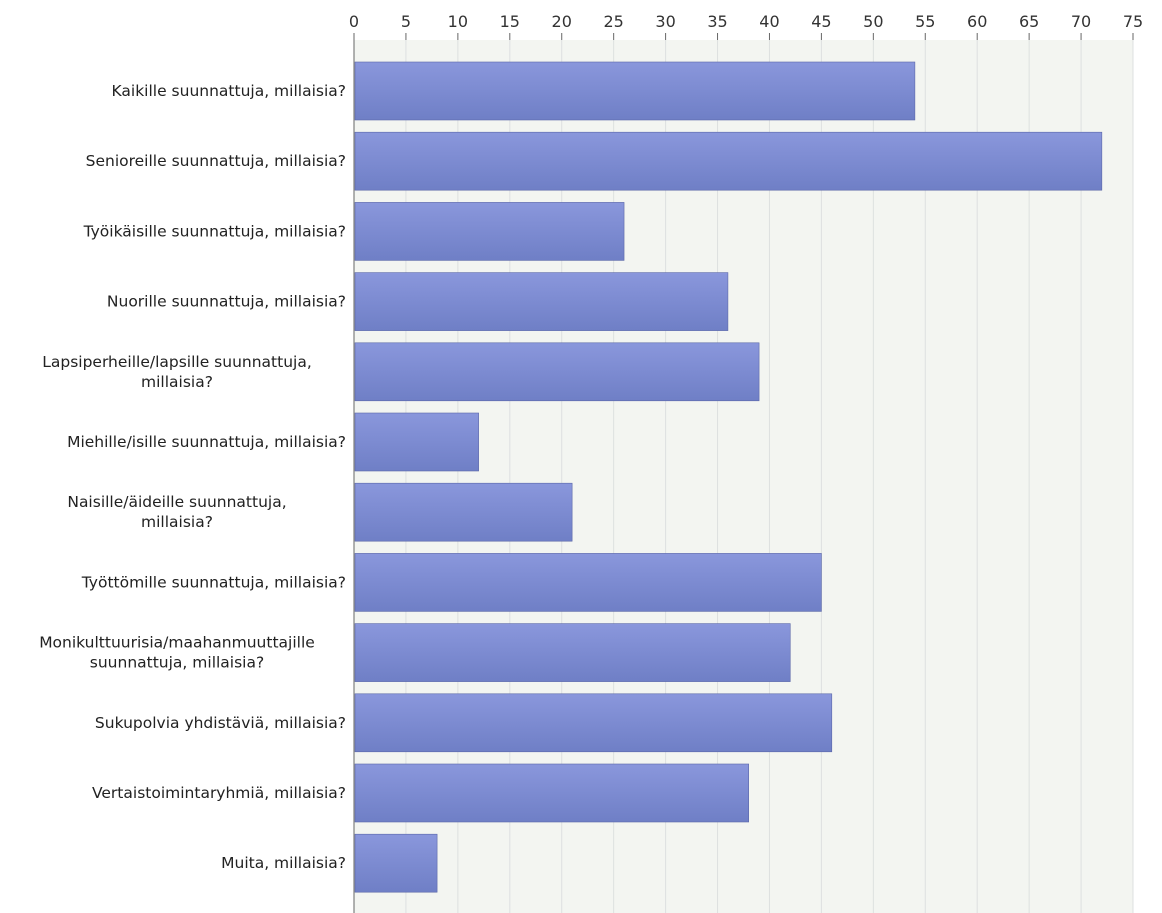 The width and height of the screenshot is (1162, 913). What do you see at coordinates (406, 21) in the screenshot?
I see `x-tick-label: 5` at bounding box center [406, 21].